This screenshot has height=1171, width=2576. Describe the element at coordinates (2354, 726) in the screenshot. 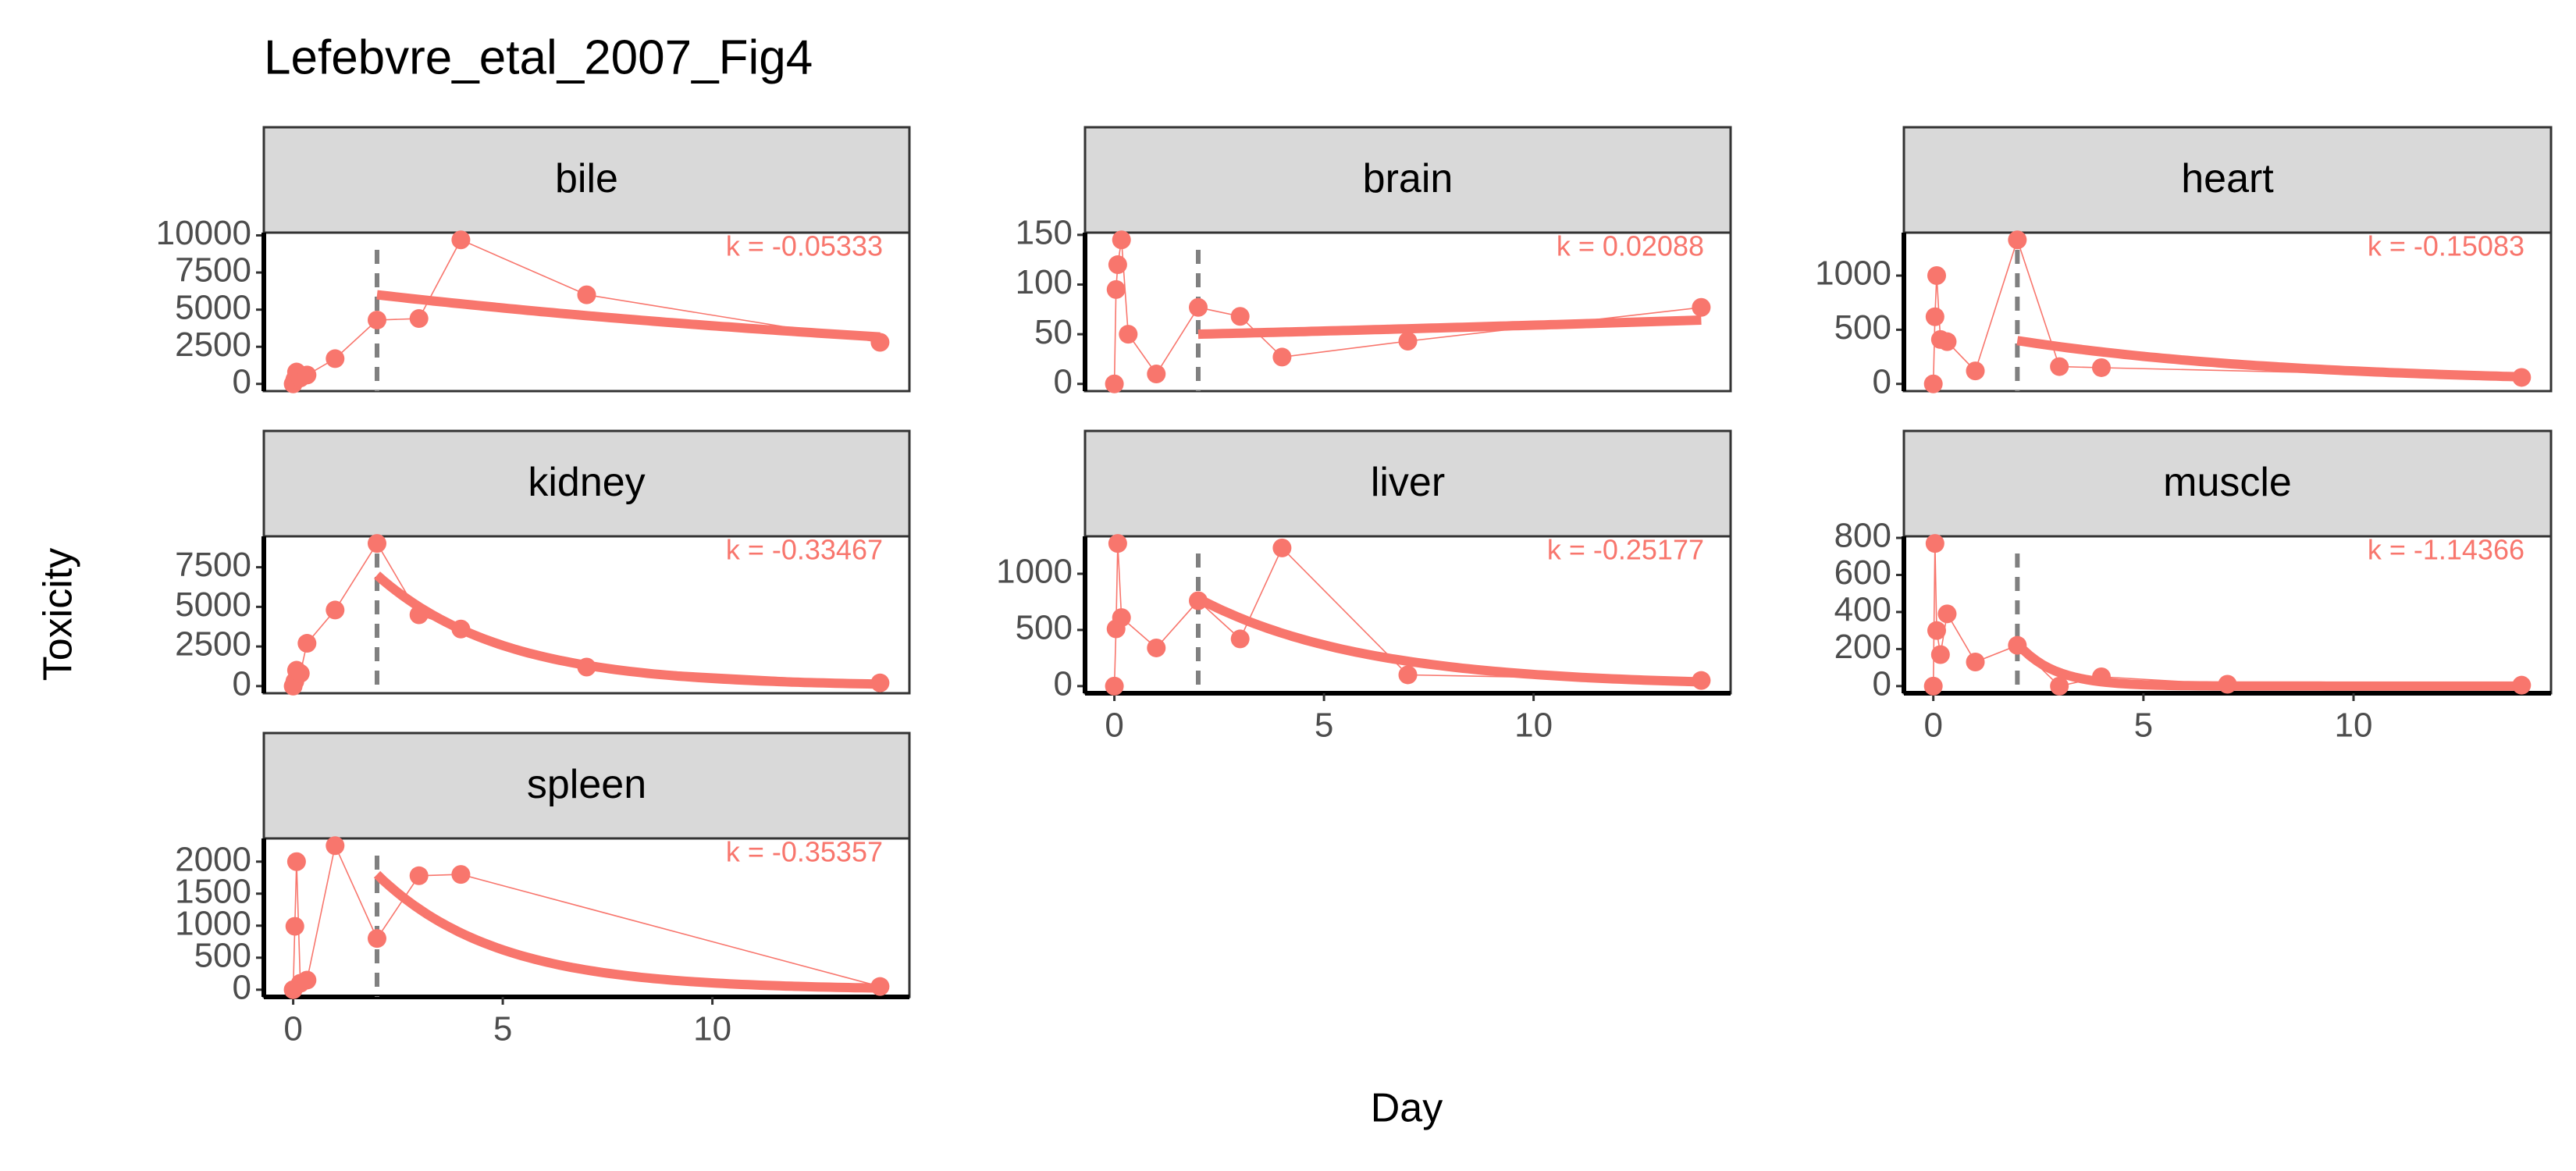

I see `x-tick-label: 10` at that location.